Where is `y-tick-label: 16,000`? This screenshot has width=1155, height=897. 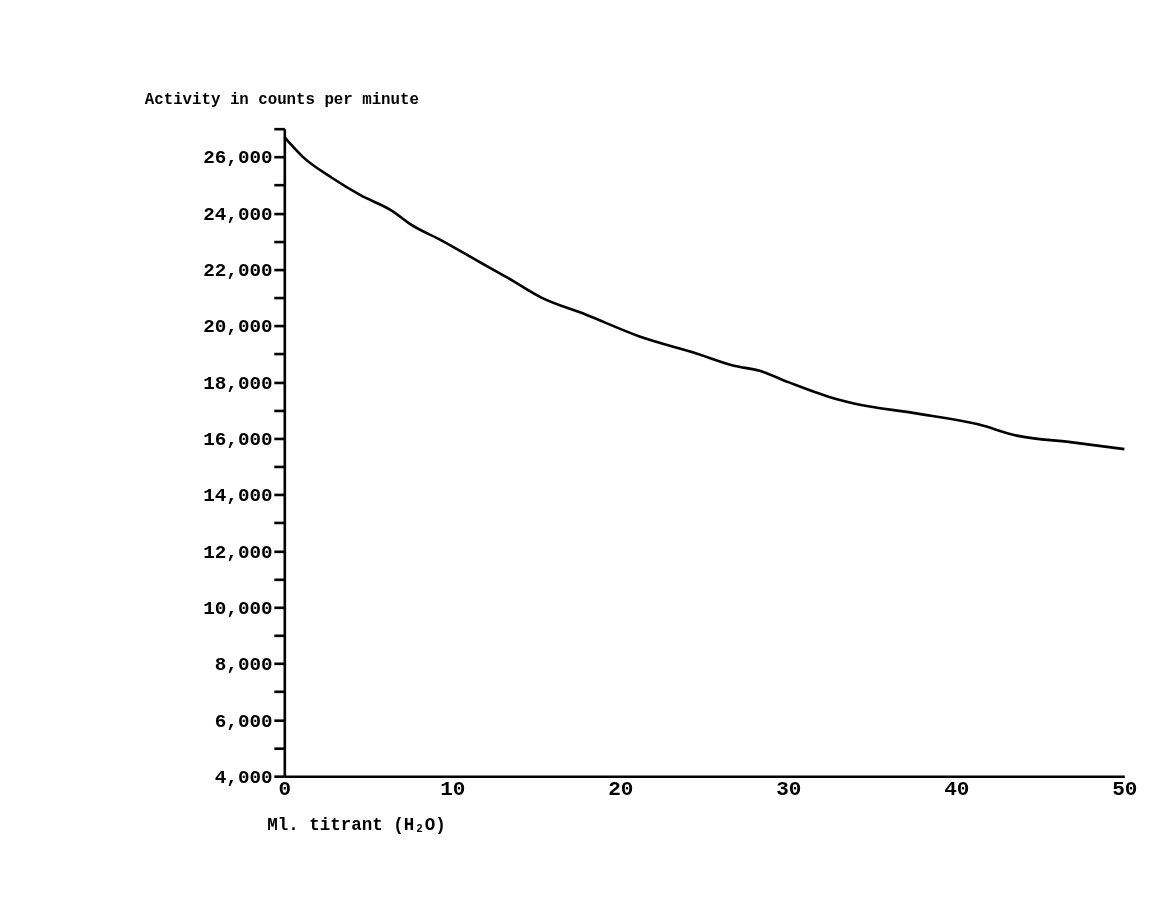
y-tick-label: 16,000 is located at coordinates (238, 439).